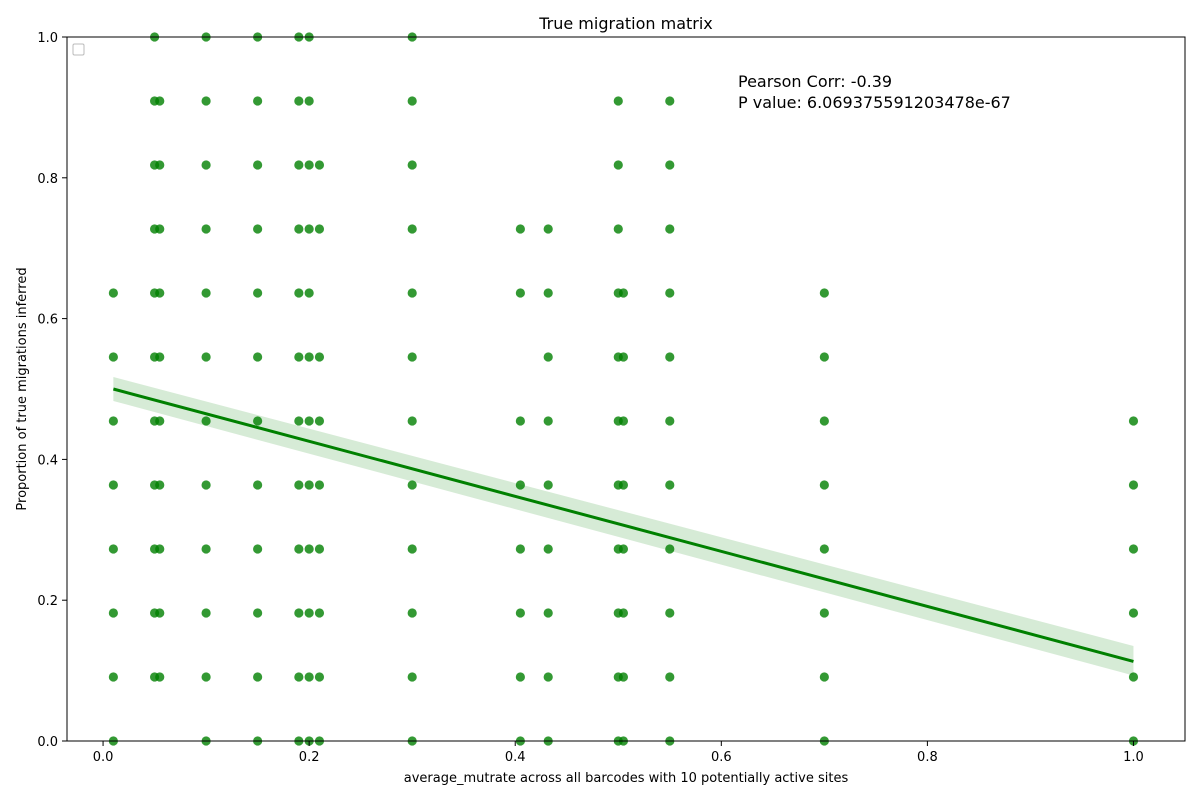 The height and width of the screenshot is (800, 1200). Describe the element at coordinates (47, 742) in the screenshot. I see `y-tick-label: 0.0` at that location.